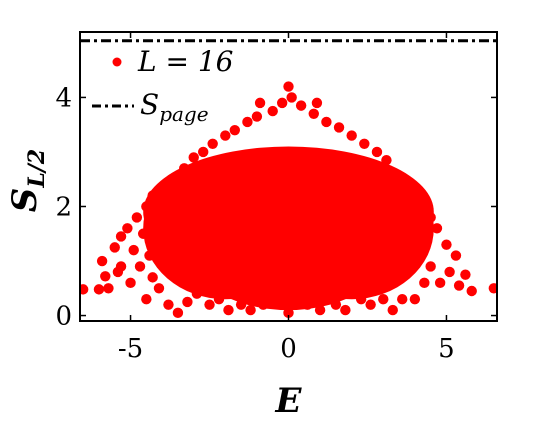 This screenshot has height=427, width=550. What do you see at coordinates (117, 62) in the screenshot?
I see `legend-marker-series` at bounding box center [117, 62].